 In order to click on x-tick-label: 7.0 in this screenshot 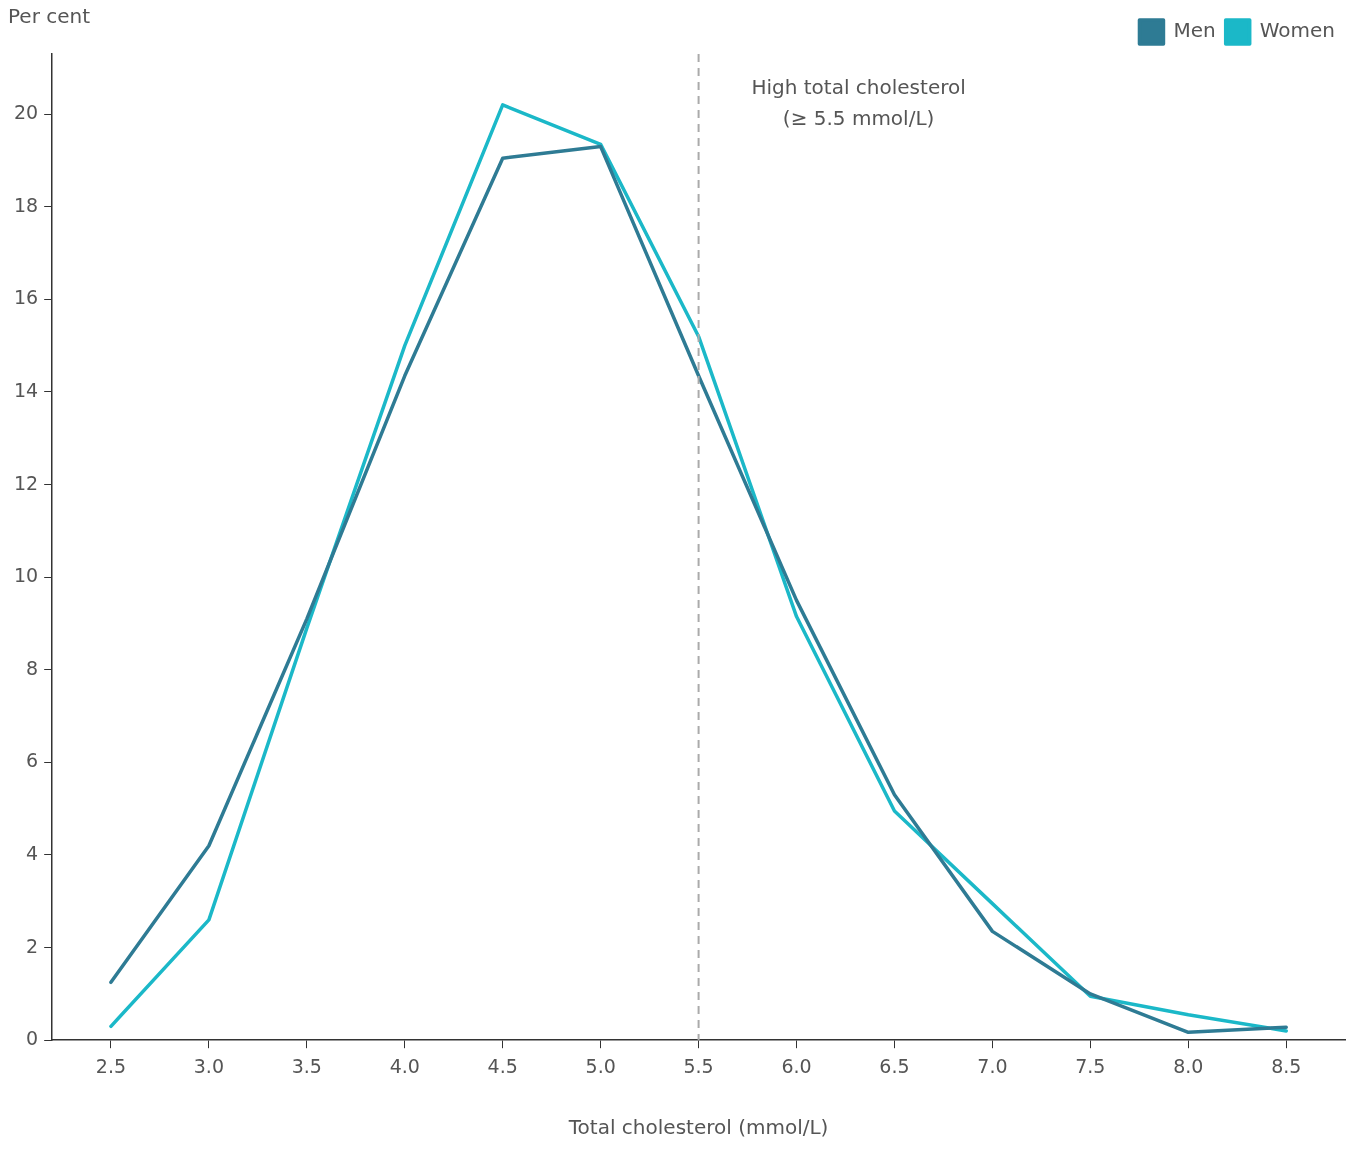, I will do `click(992, 1065)`.